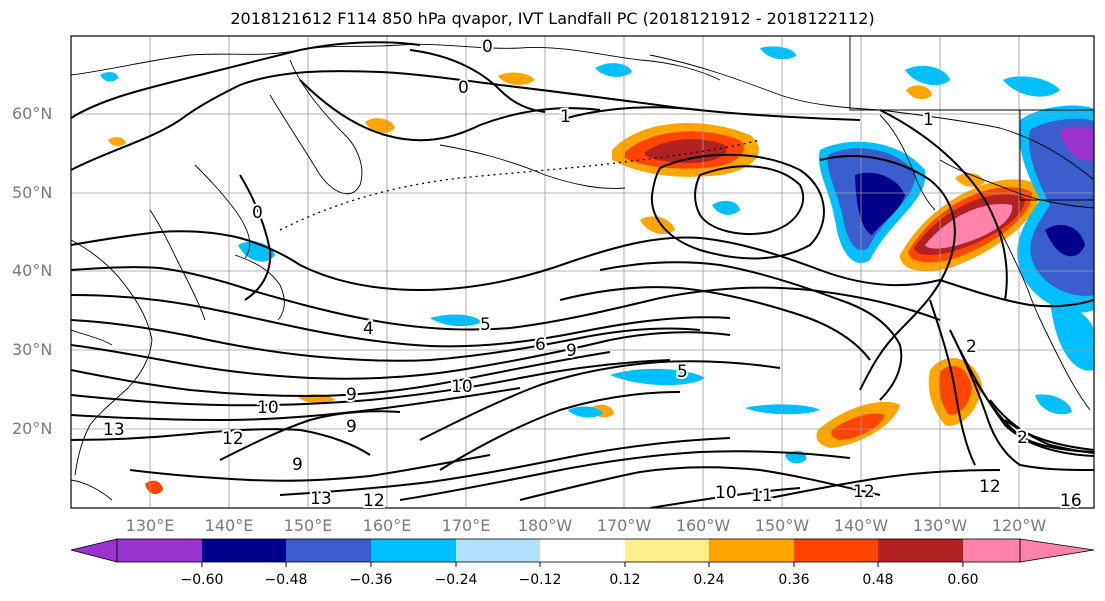  I want to click on colorbar-tick-label: 0.36, so click(794, 580).